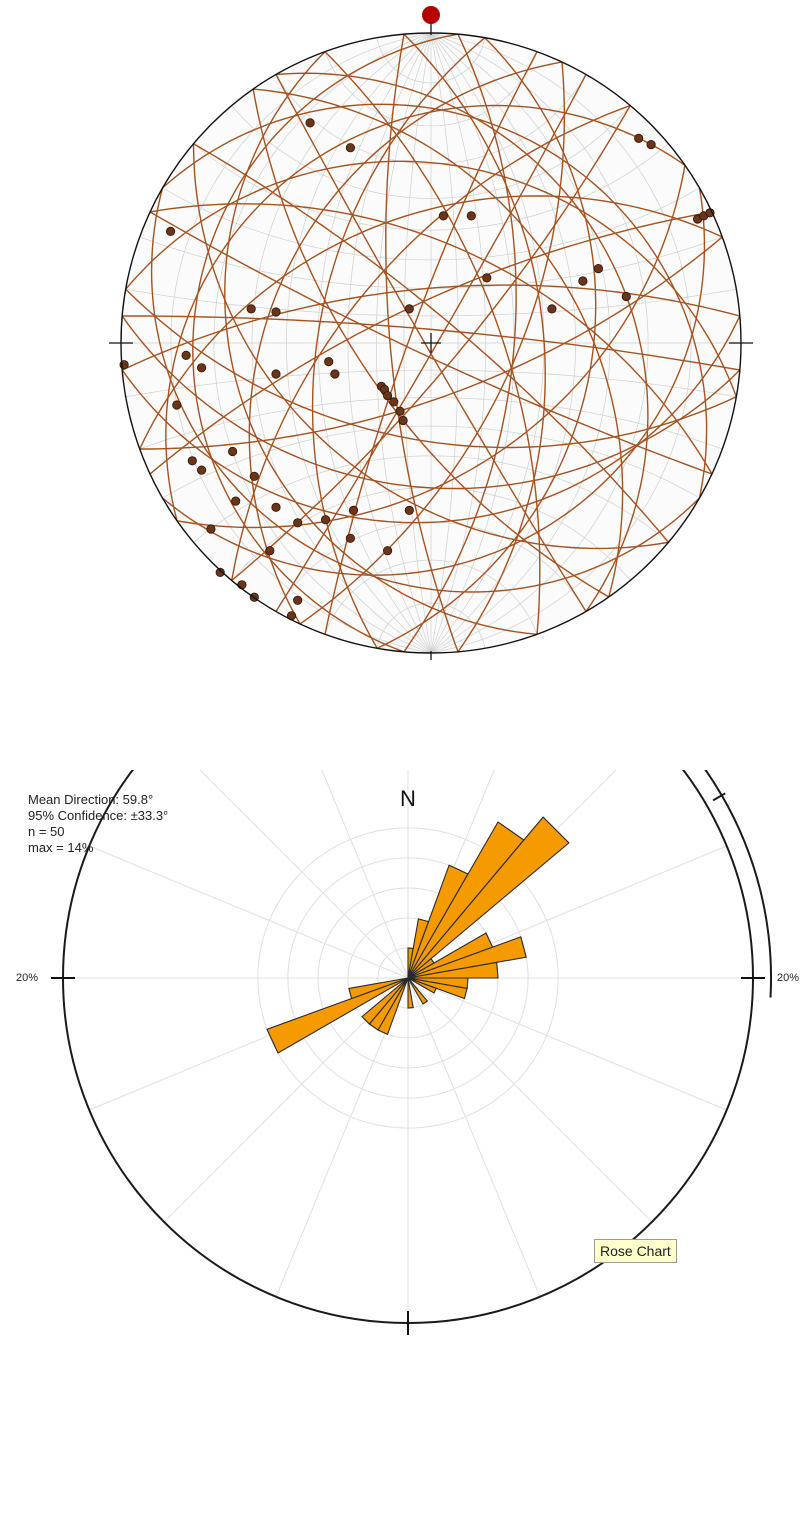 The image size is (806, 1535). Describe the element at coordinates (98, 815) in the screenshot. I see `confidence-text: 95% Confidence: ±33.3°` at that location.